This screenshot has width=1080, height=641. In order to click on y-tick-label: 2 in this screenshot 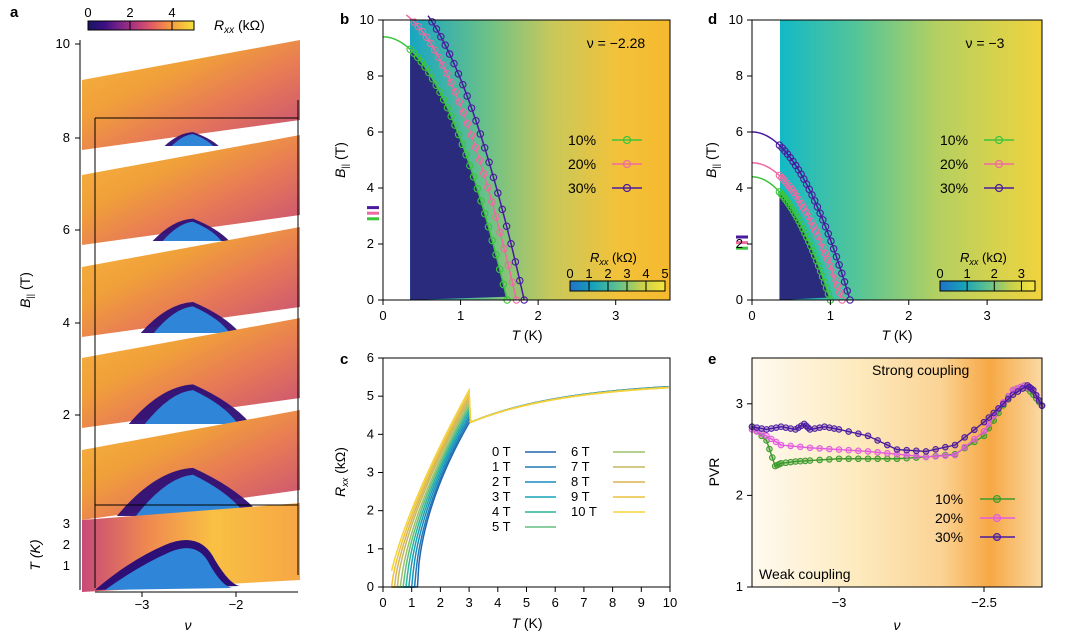, I will do `click(739, 494)`.